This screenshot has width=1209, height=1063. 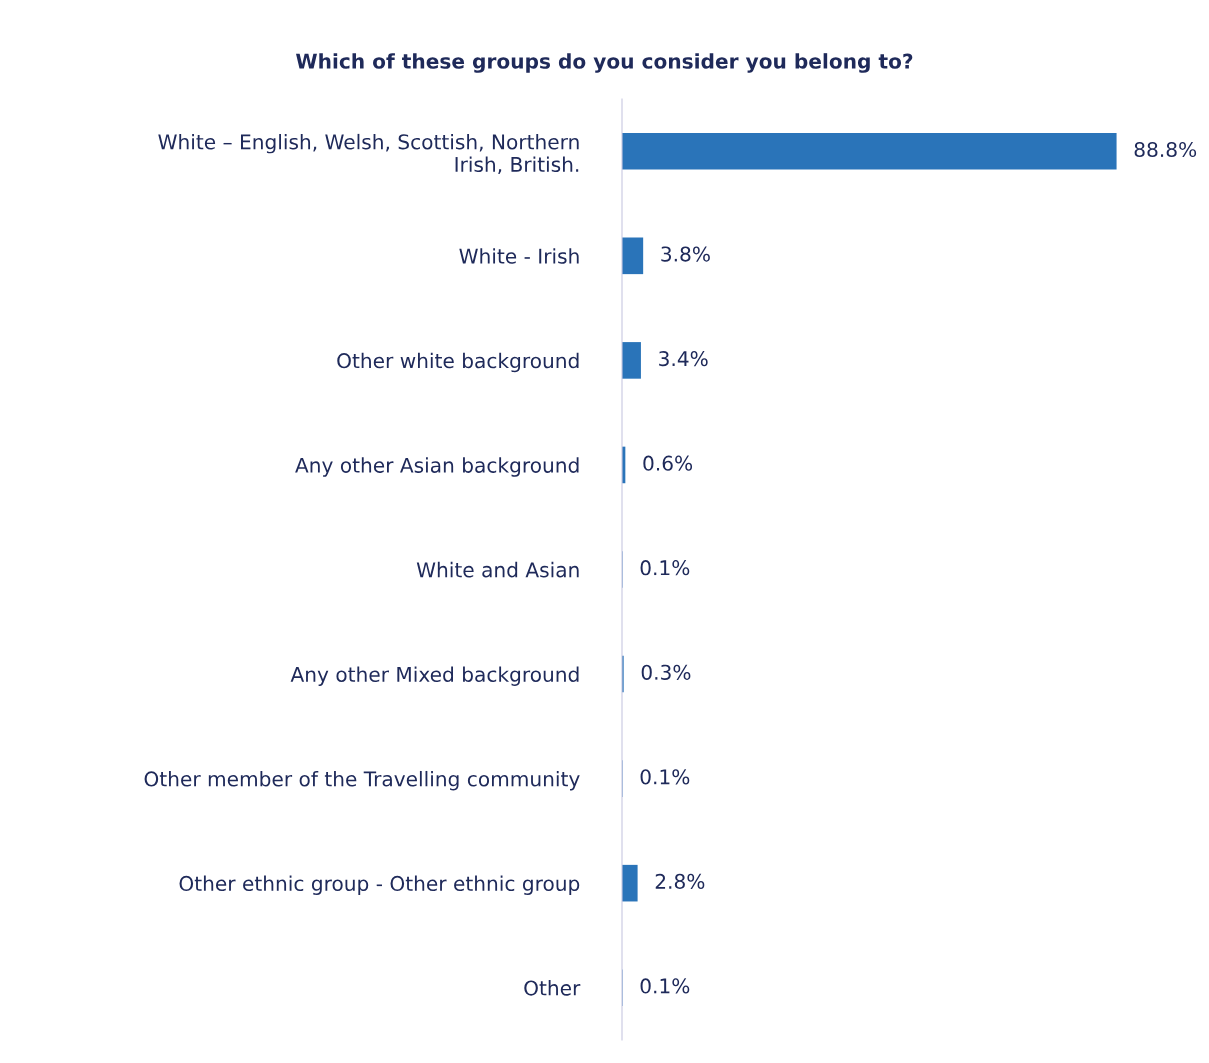 I want to click on data-label: 3.8%, so click(x=685, y=254).